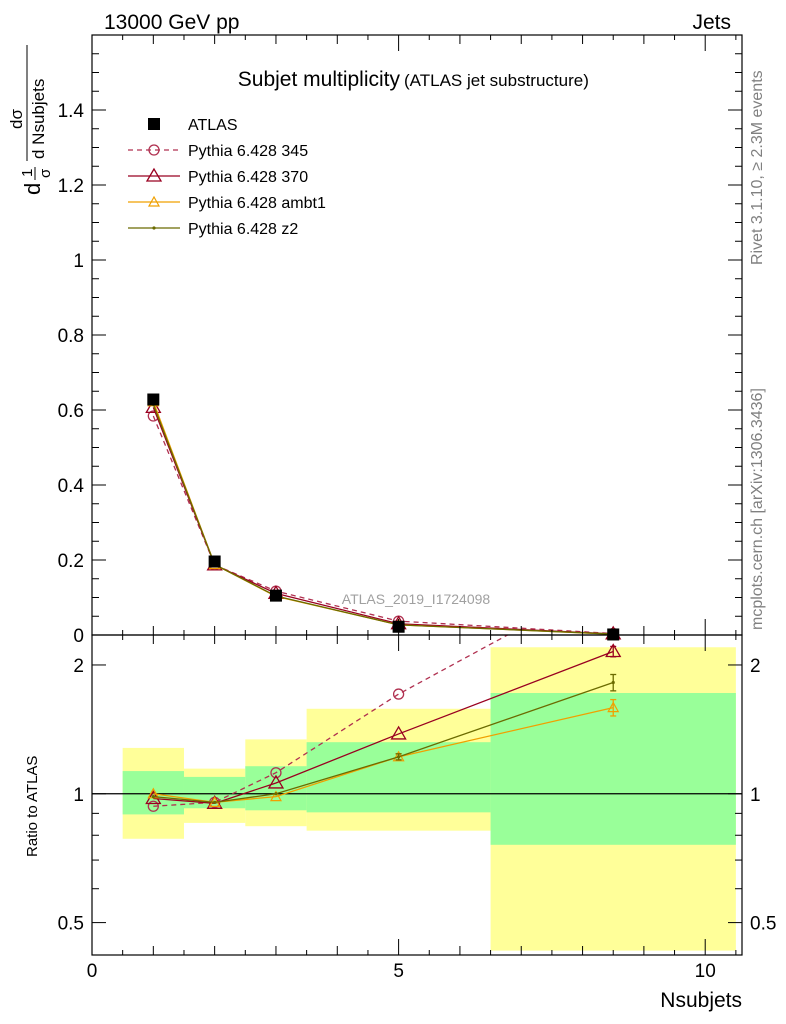 Image resolution: width=786 pixels, height=1024 pixels. Describe the element at coordinates (32, 189) in the screenshot. I see `ylabel-d: d` at that location.